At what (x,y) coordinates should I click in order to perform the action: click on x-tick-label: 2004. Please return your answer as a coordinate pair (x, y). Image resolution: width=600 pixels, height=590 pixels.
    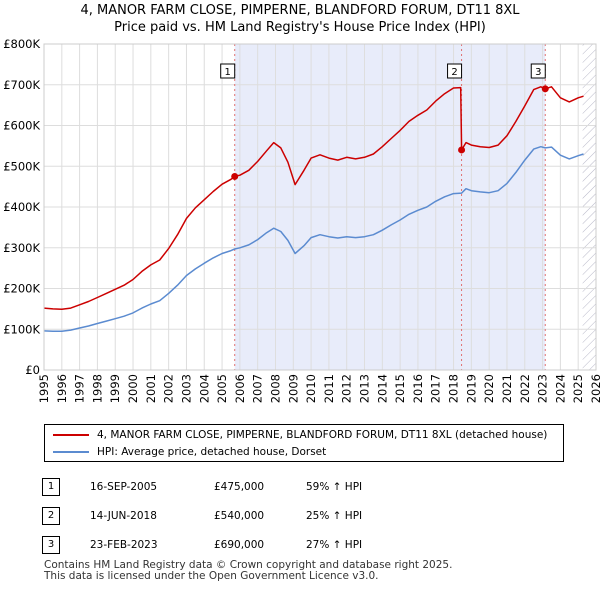
    Looking at the image, I should click on (204, 388).